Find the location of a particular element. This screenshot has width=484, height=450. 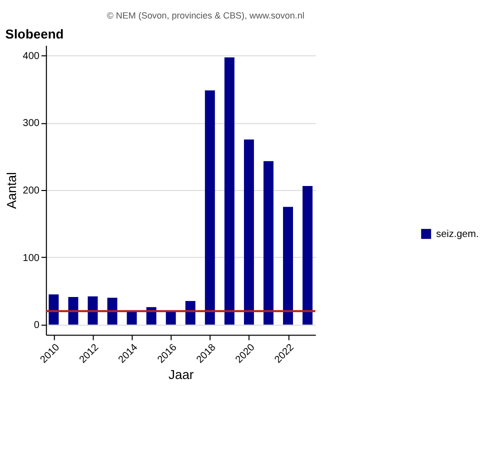

text: © NEM (Sovon, provincies & CBS), www.sovon.nl is located at coordinates (205, 15).